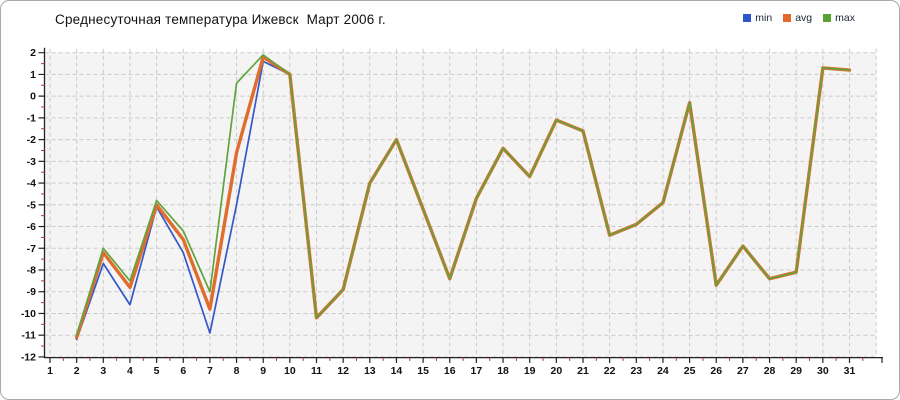 Image resolution: width=900 pixels, height=400 pixels. Describe the element at coordinates (845, 18) in the screenshot. I see `legend-label-max: max` at that location.